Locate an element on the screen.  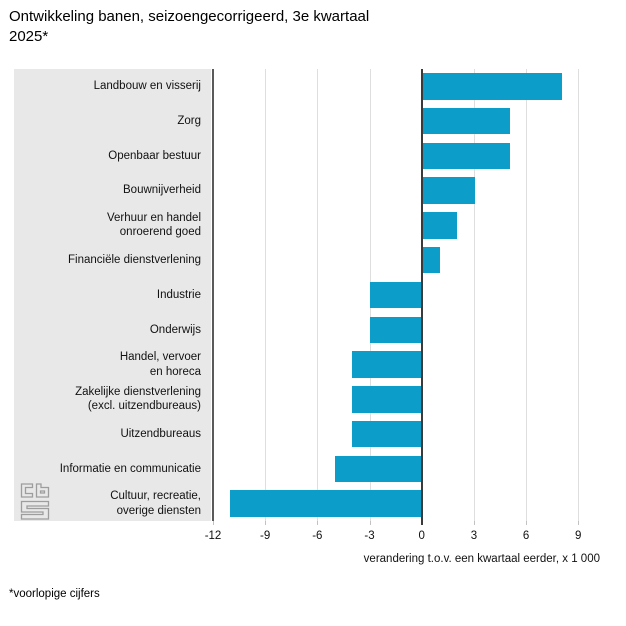
category-label: Industrie is located at coordinates (178, 294).